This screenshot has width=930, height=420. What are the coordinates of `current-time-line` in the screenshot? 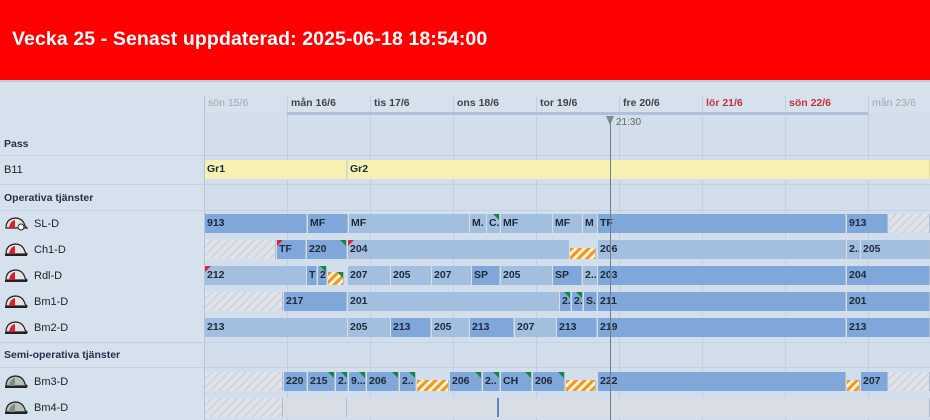 It's located at (610, 270).